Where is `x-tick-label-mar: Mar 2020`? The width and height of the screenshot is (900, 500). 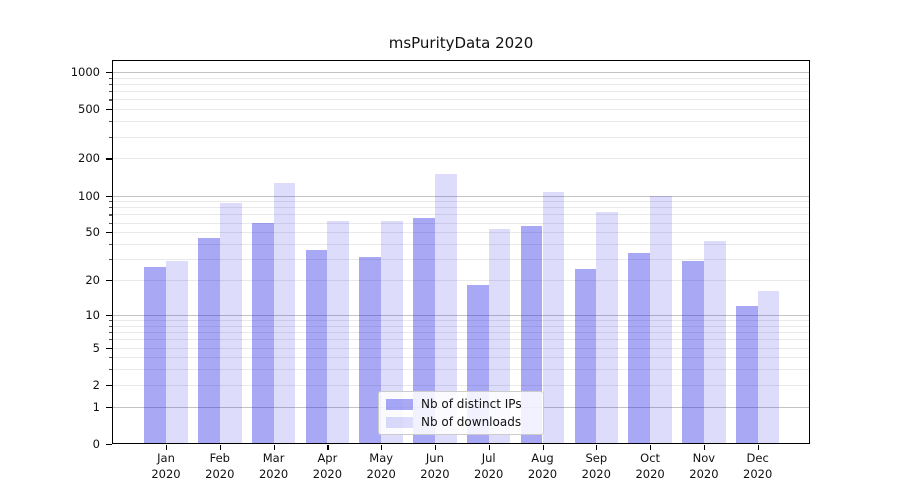
x-tick-label-mar: Mar 2020 is located at coordinates (273, 466).